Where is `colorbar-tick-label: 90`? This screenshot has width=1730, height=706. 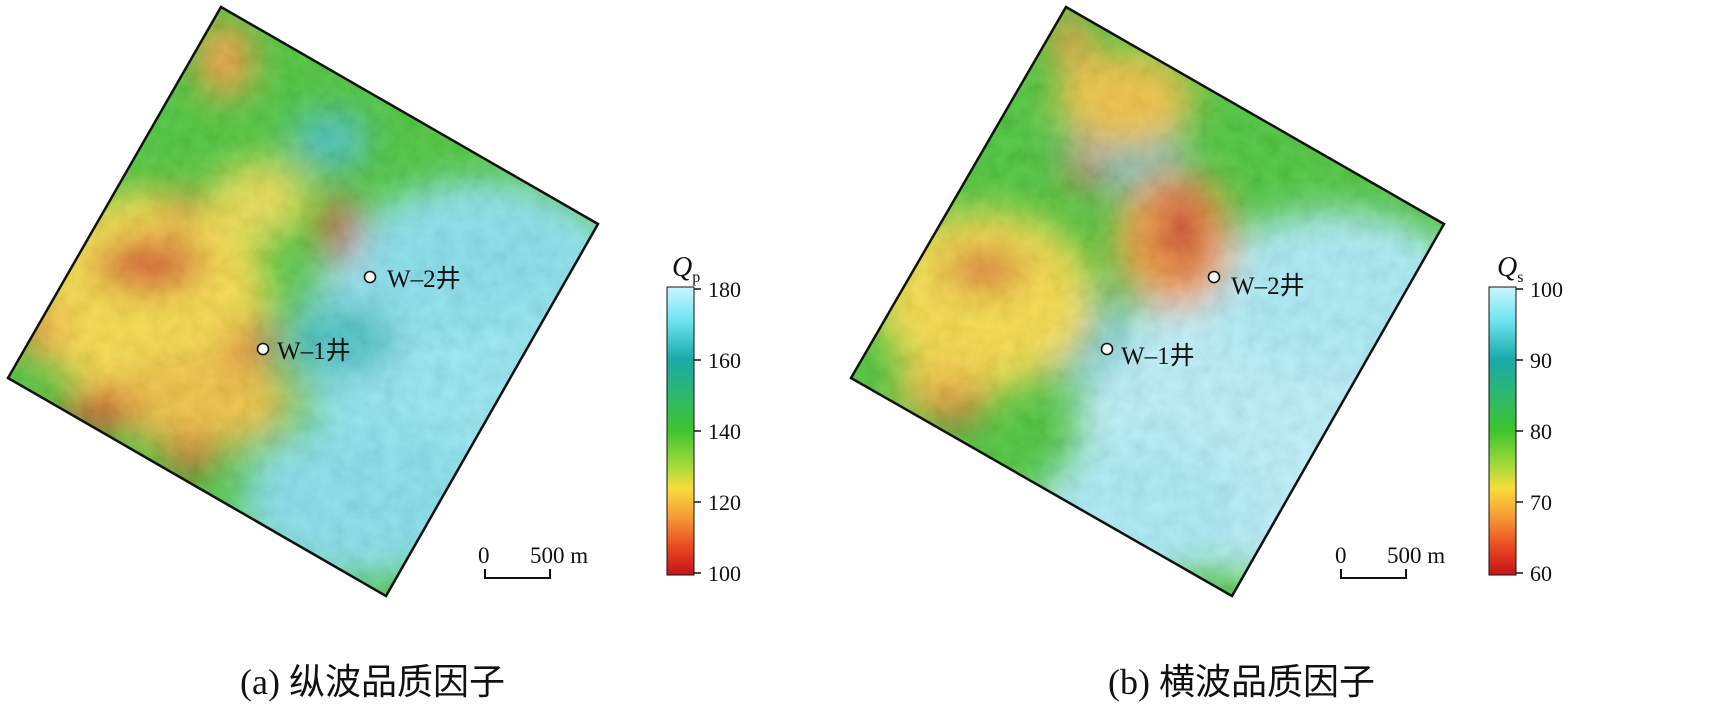 colorbar-tick-label: 90 is located at coordinates (1541, 360).